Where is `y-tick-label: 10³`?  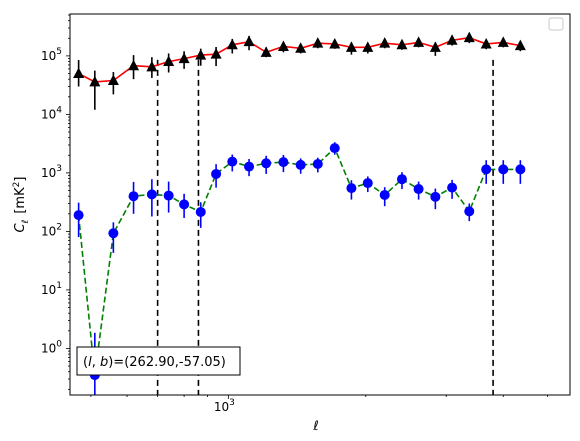 y-tick-label: 10³ is located at coordinates (51, 172).